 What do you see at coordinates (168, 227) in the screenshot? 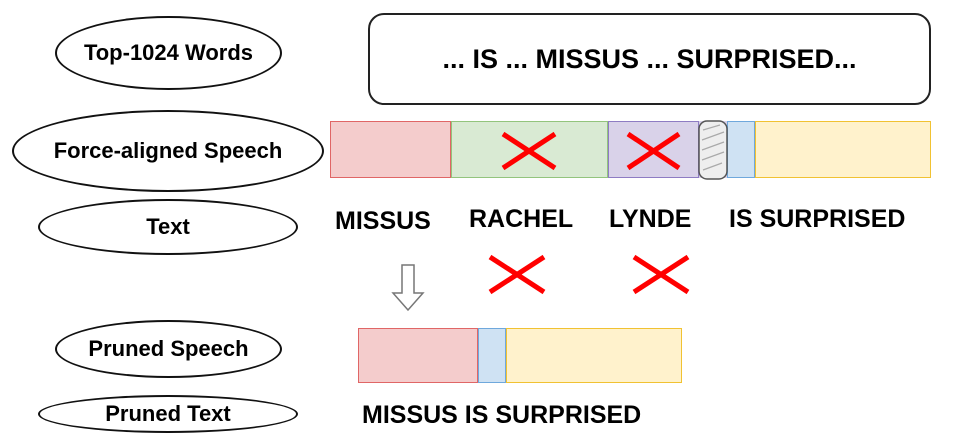
I see `label-text: Text` at bounding box center [168, 227].